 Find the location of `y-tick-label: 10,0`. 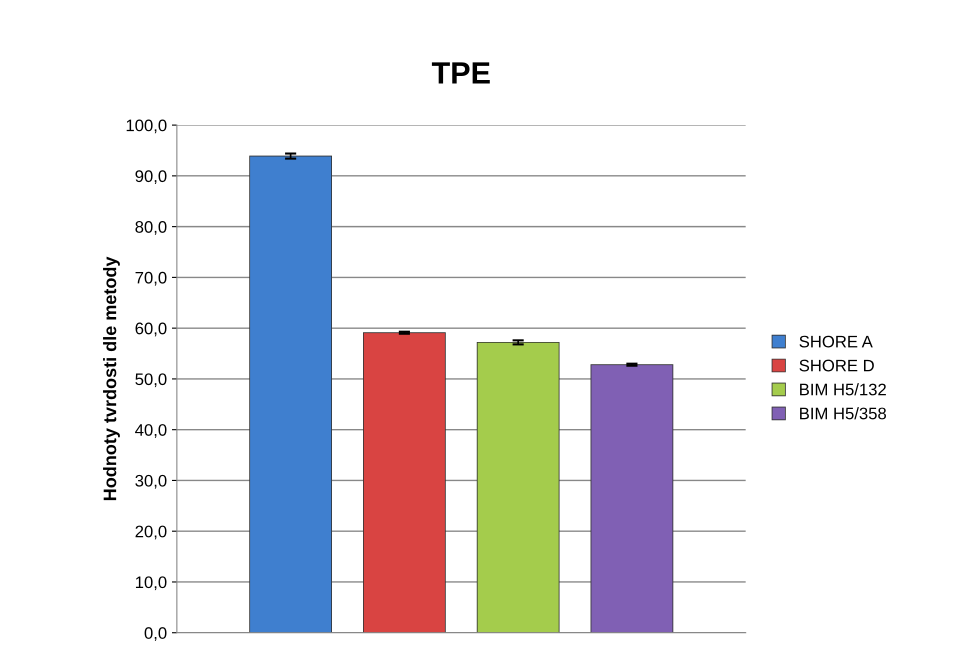

y-tick-label: 10,0 is located at coordinates (151, 583).